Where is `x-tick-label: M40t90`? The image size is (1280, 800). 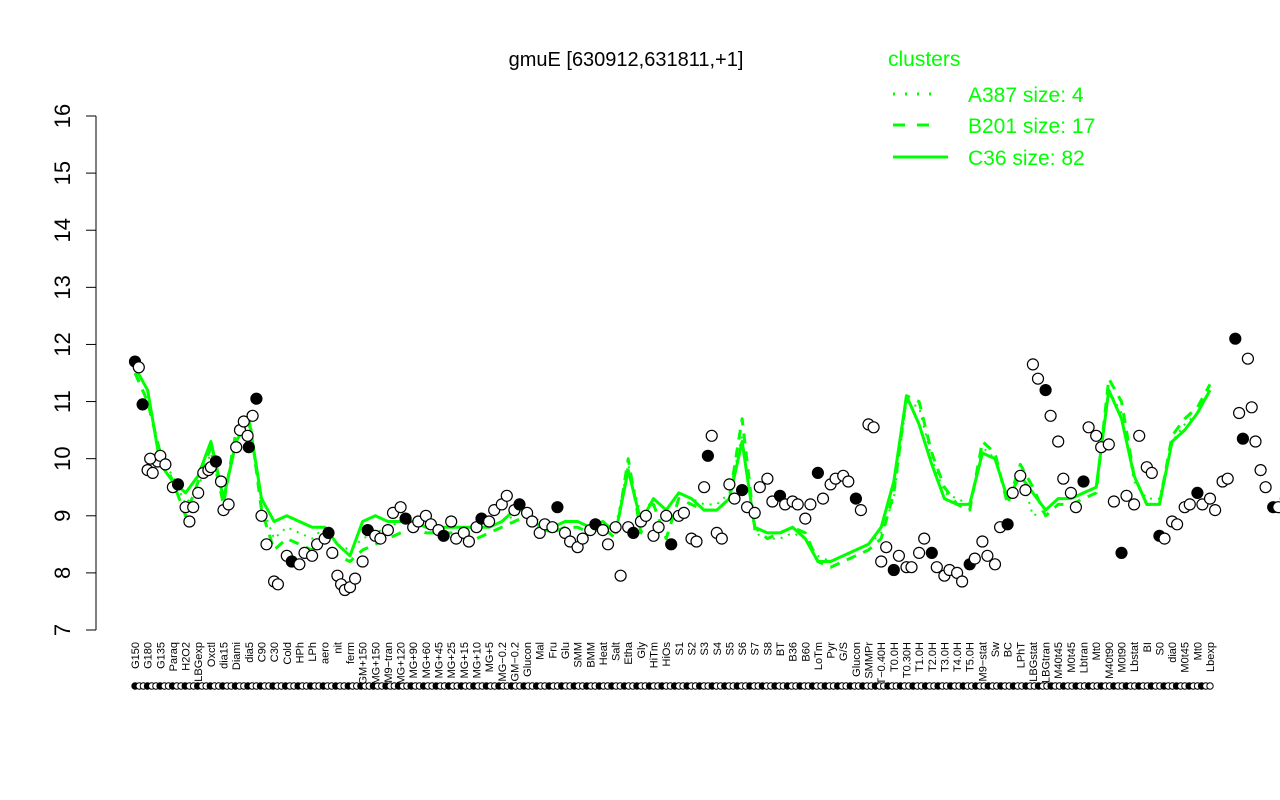 x-tick-label: M40t90 is located at coordinates (1110, 660).